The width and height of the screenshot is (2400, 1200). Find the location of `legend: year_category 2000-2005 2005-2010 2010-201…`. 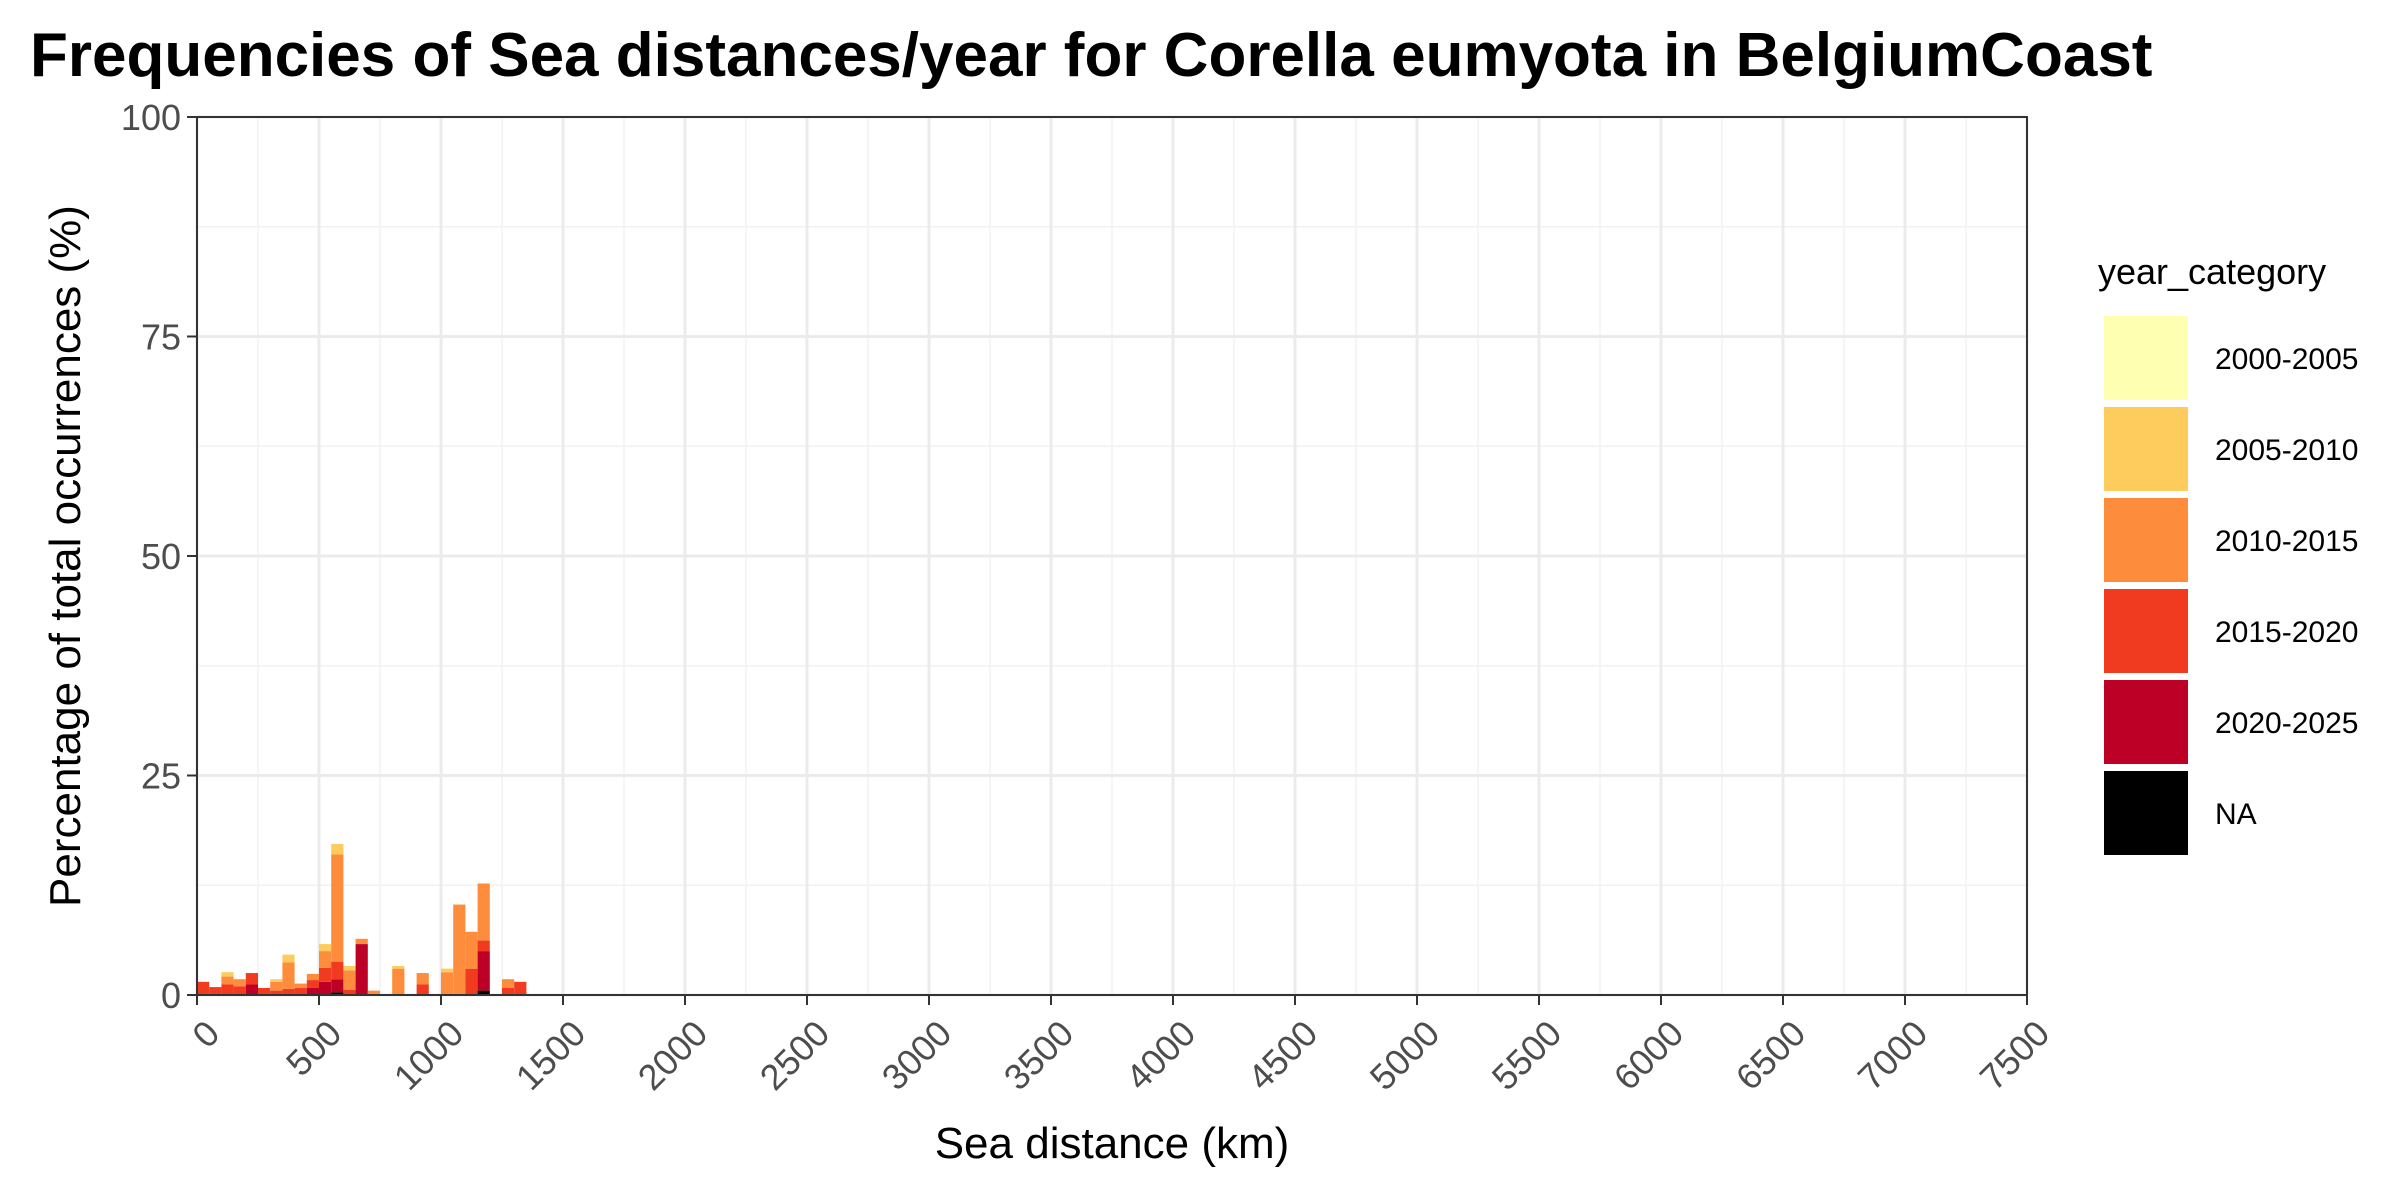

legend: year_category 2000-2005 2005-2010 2010-201… is located at coordinates (2228, 553).